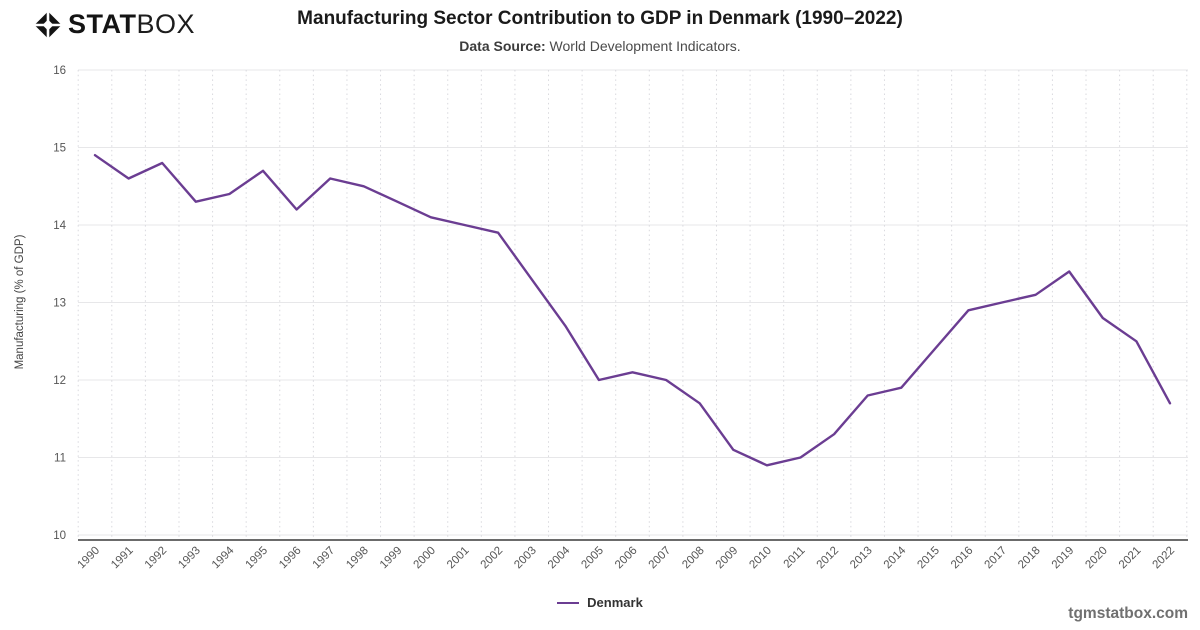  What do you see at coordinates (928, 558) in the screenshot?
I see `x-tick-label: 2015` at bounding box center [928, 558].